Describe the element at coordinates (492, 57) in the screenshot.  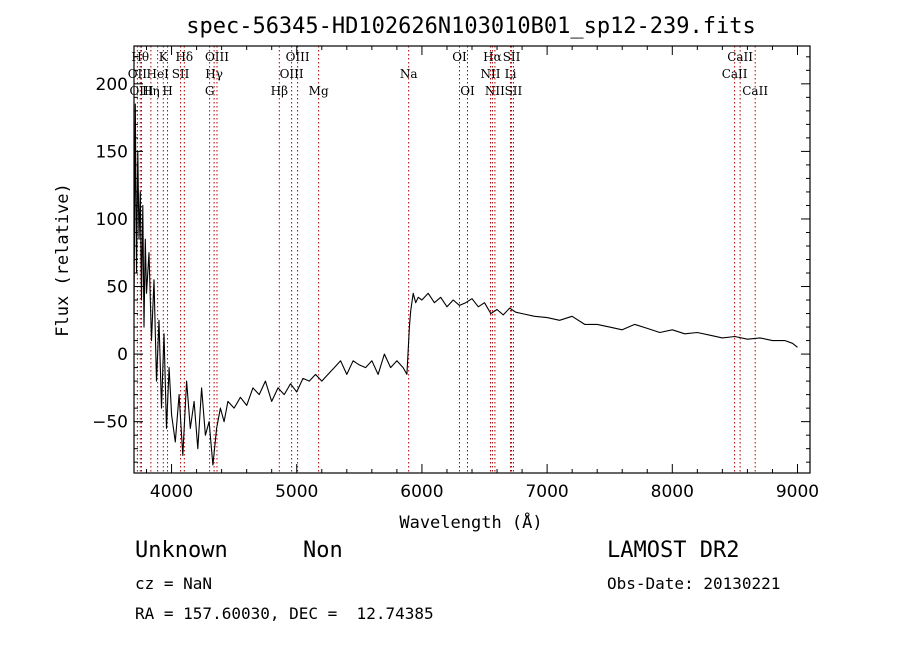
I see `spectral-line-label: Hα` at that location.